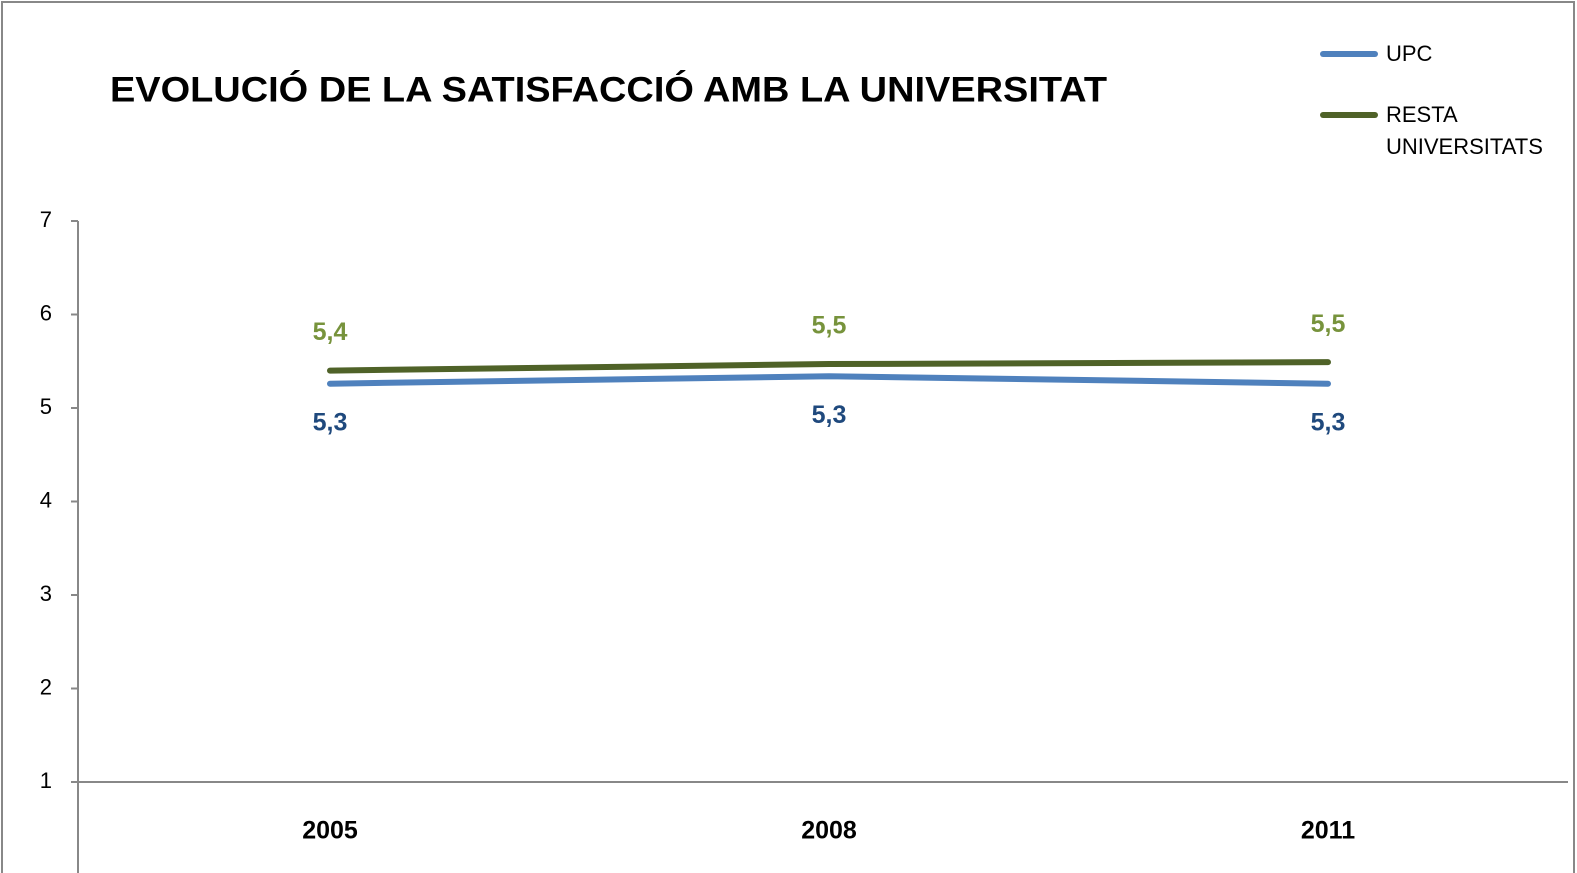 This screenshot has height=873, width=1577. What do you see at coordinates (46, 312) in the screenshot?
I see `y-tick-label: 6` at bounding box center [46, 312].